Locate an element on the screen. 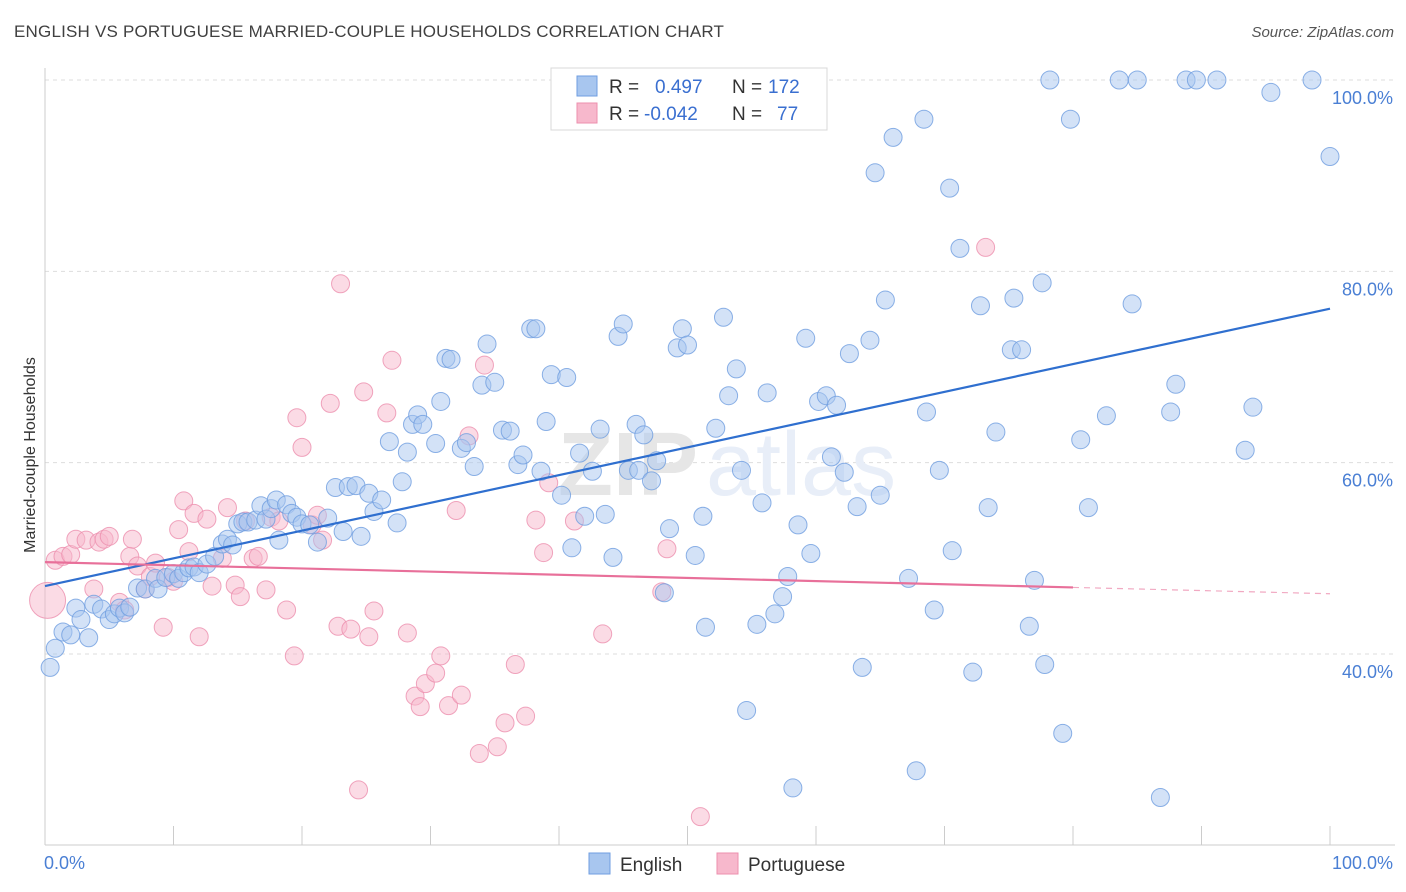 This screenshot has width=1406, height=892. legend-portuguese-swatch is located at coordinates (587, 113).